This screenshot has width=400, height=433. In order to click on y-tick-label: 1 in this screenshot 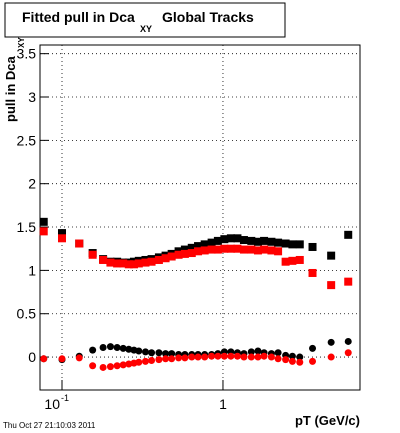, I will do `click(32, 270)`.